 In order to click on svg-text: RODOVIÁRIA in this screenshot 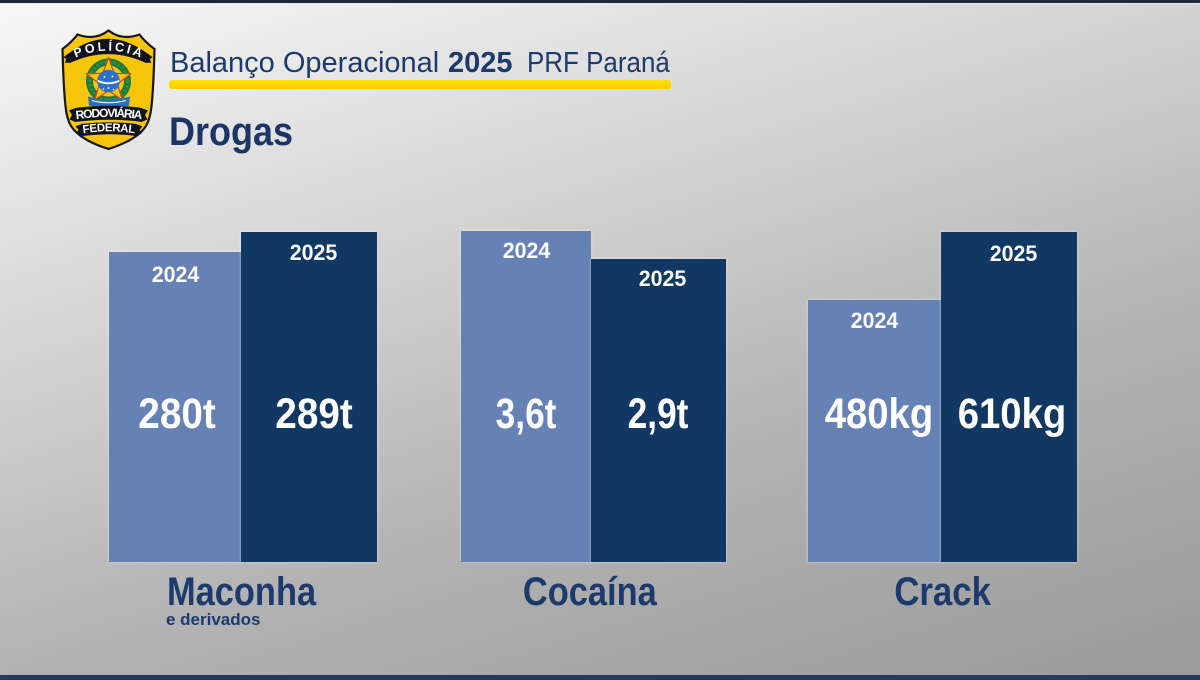, I will do `click(109, 113)`.